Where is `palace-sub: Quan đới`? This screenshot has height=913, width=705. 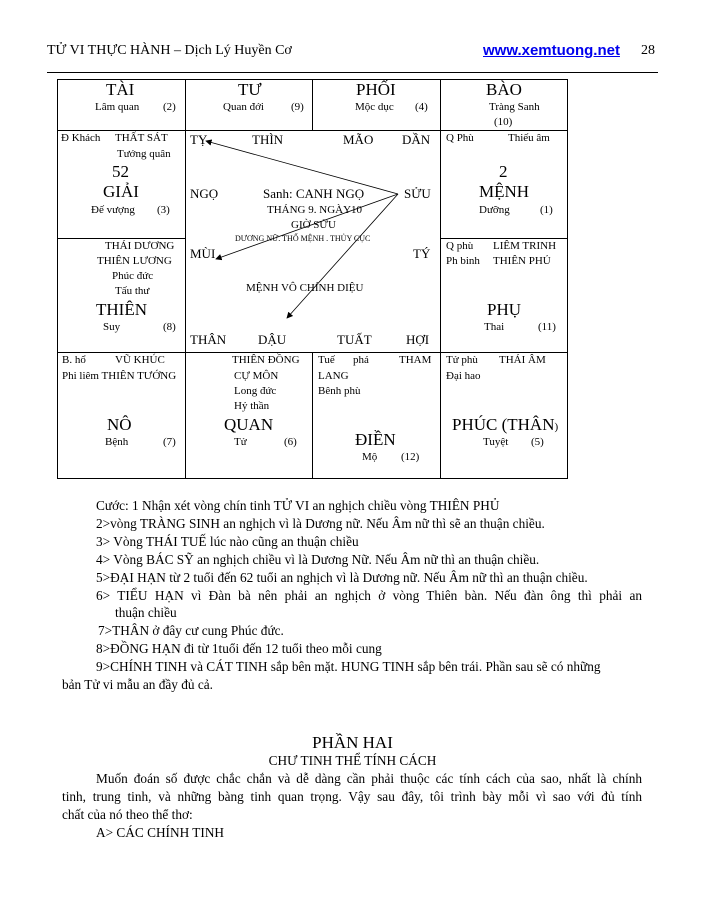 palace-sub: Quan đới is located at coordinates (243, 107).